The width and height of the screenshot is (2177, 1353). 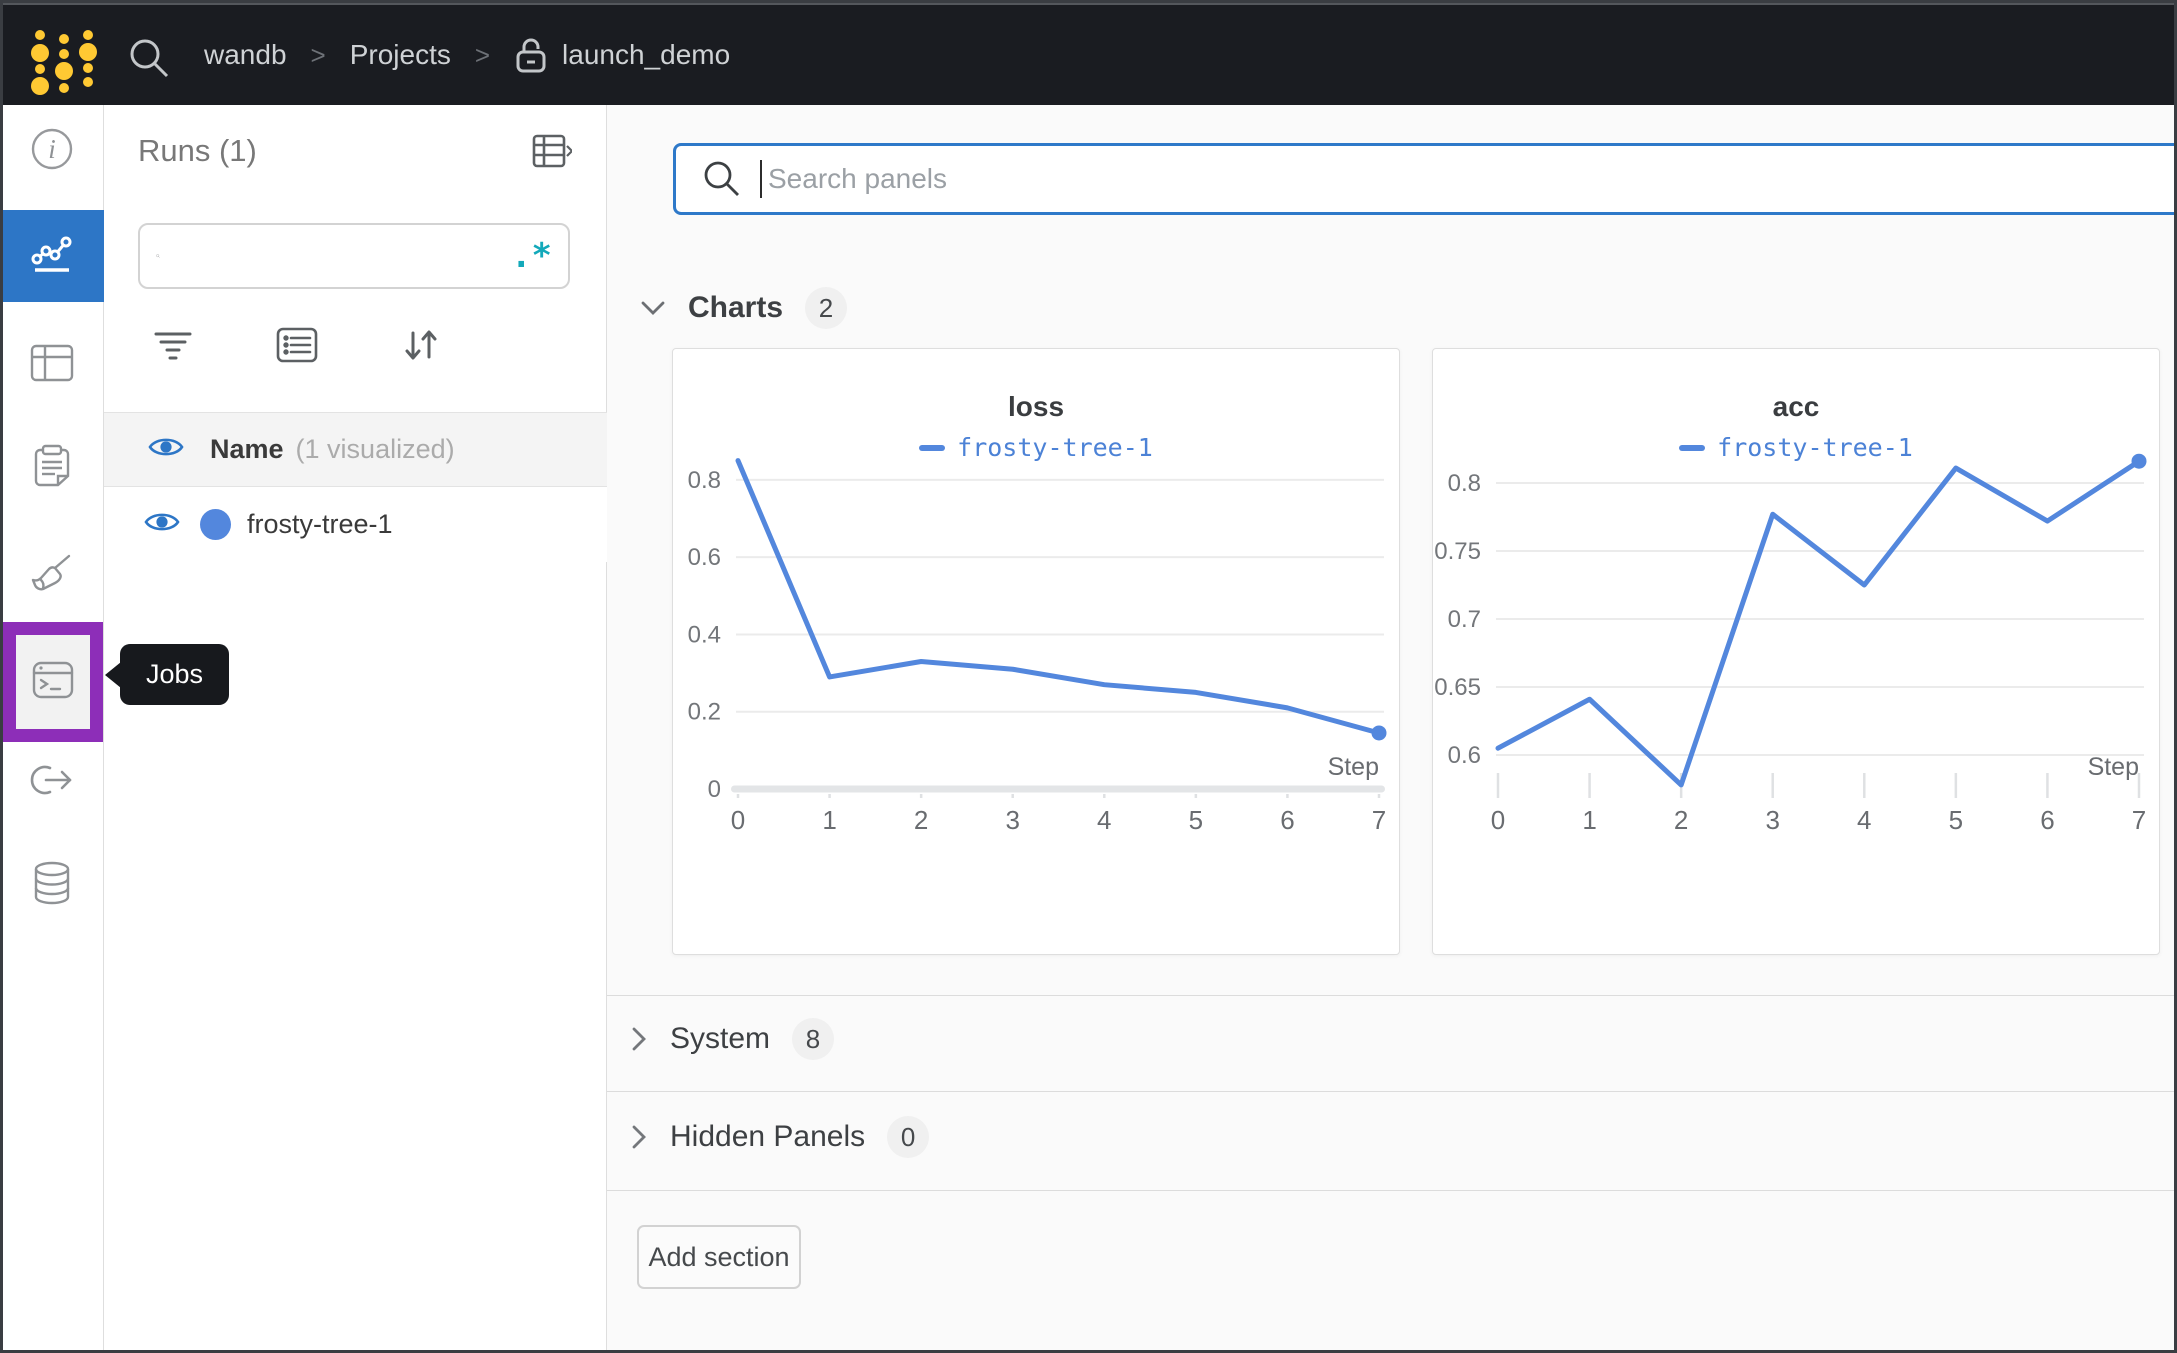 What do you see at coordinates (215, 524) in the screenshot?
I see `run-color-dot` at bounding box center [215, 524].